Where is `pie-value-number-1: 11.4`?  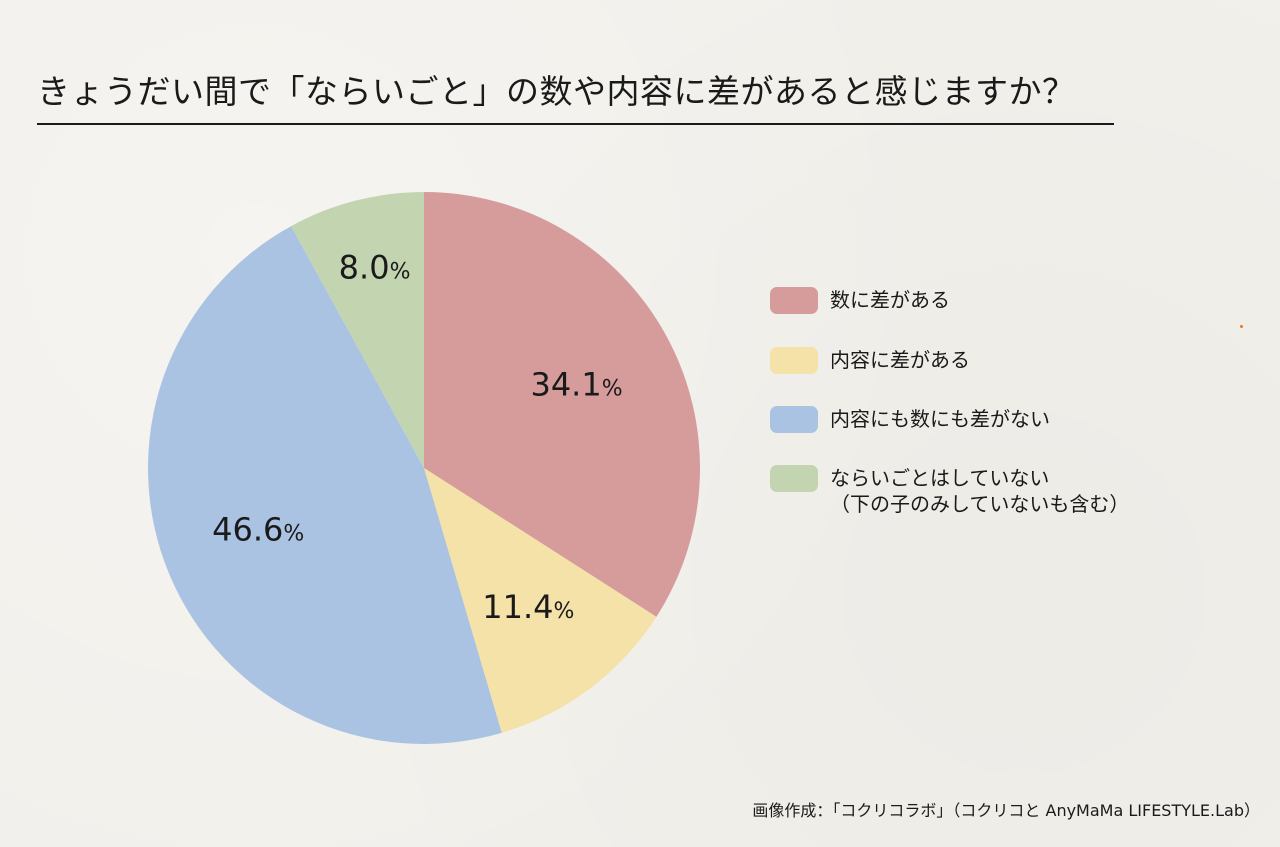 pie-value-number-1: 11.4 is located at coordinates (517, 607).